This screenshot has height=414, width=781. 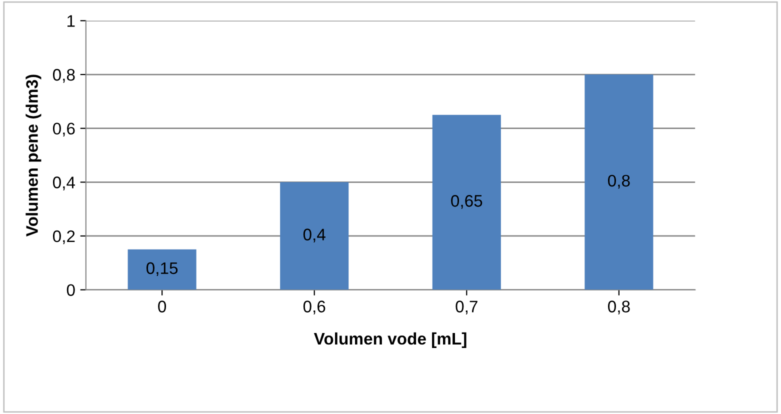 I want to click on x-axis-title: Volumen vode [mL], so click(x=390, y=340).